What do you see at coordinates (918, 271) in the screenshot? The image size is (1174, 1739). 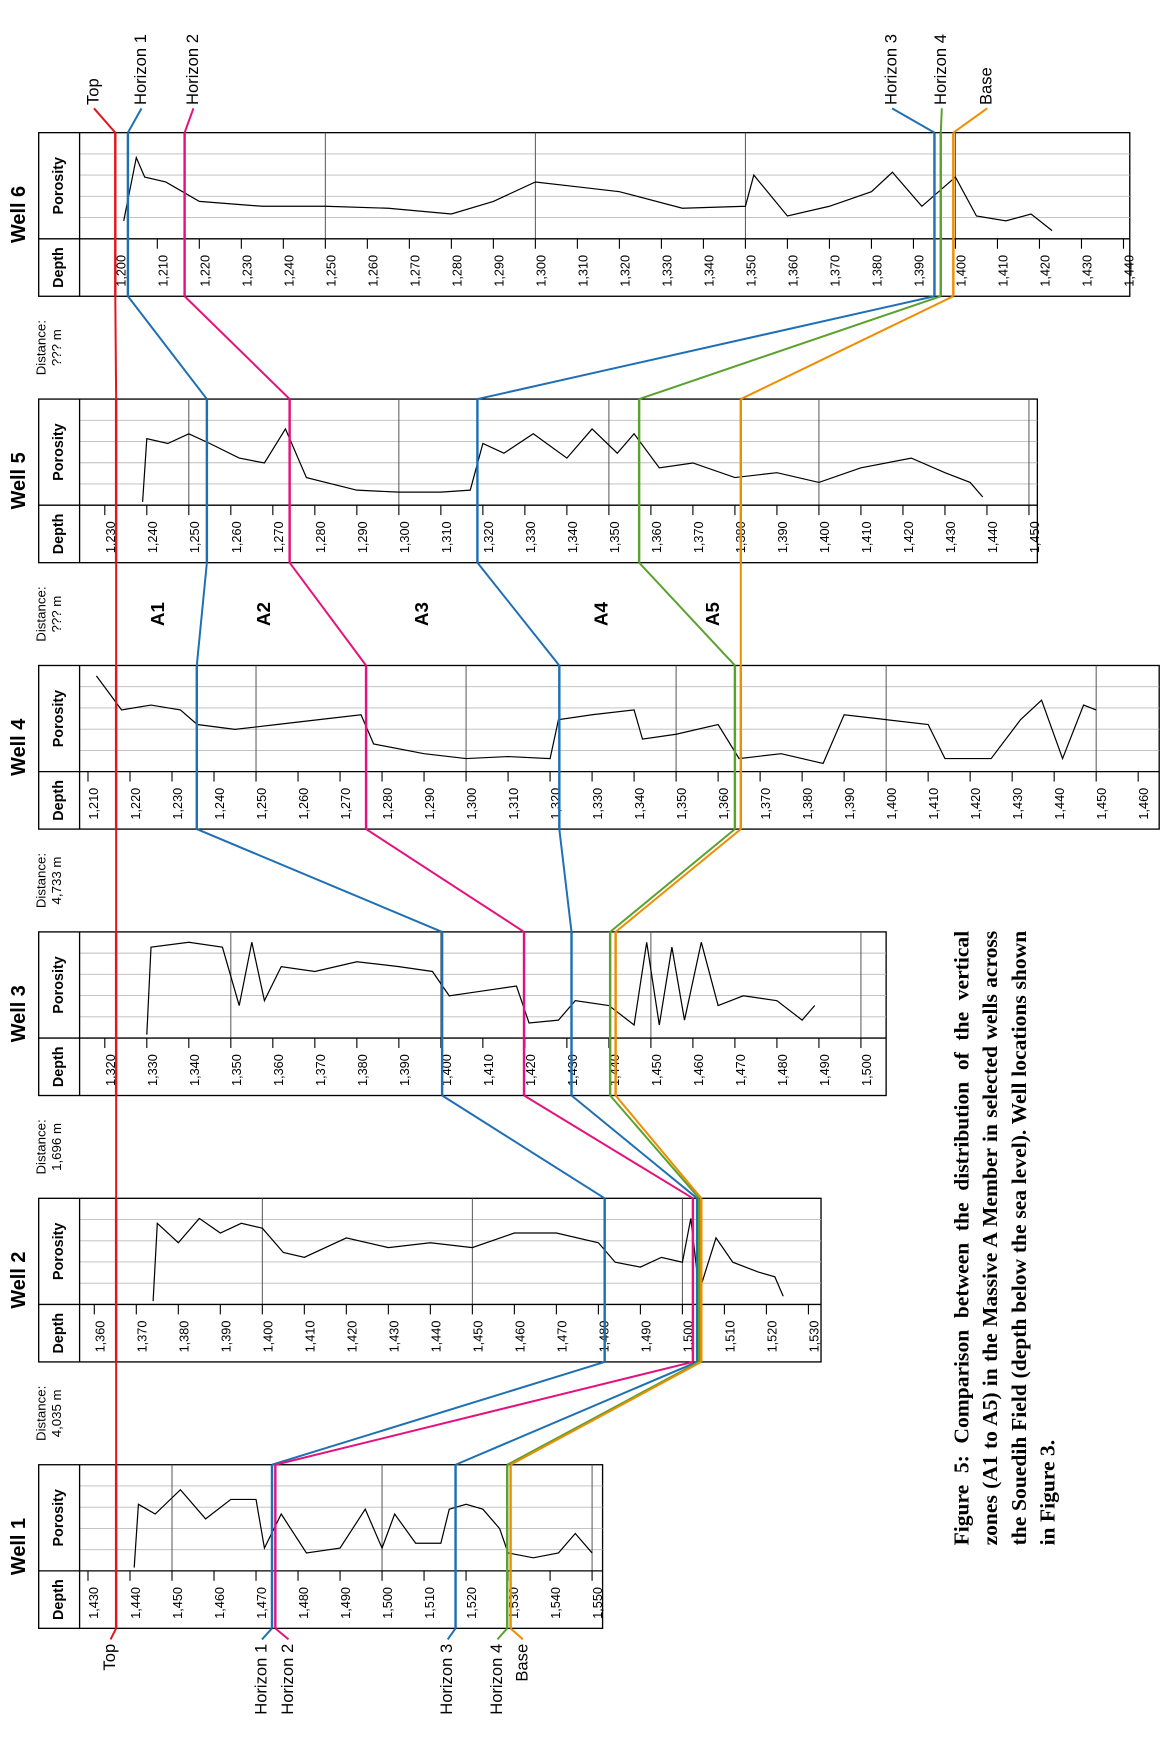 I see `depth-tick-label: 1,390` at bounding box center [918, 271].